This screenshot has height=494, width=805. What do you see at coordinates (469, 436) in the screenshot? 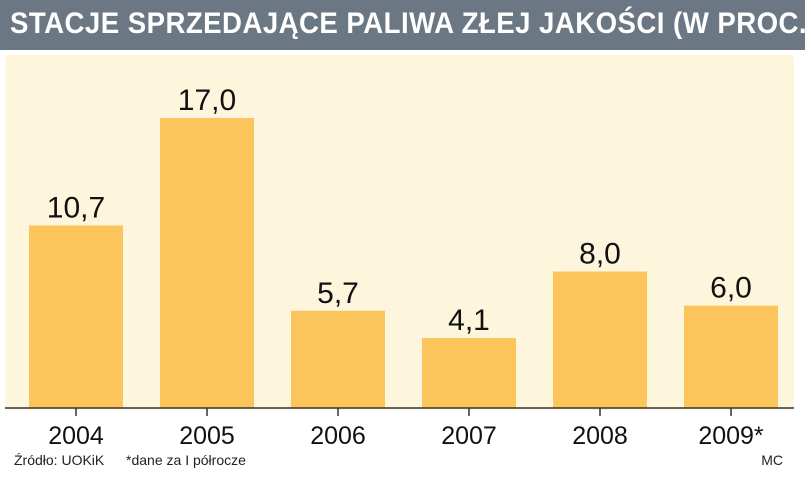
I see `x-tick-label-2007: 2007` at bounding box center [469, 436].